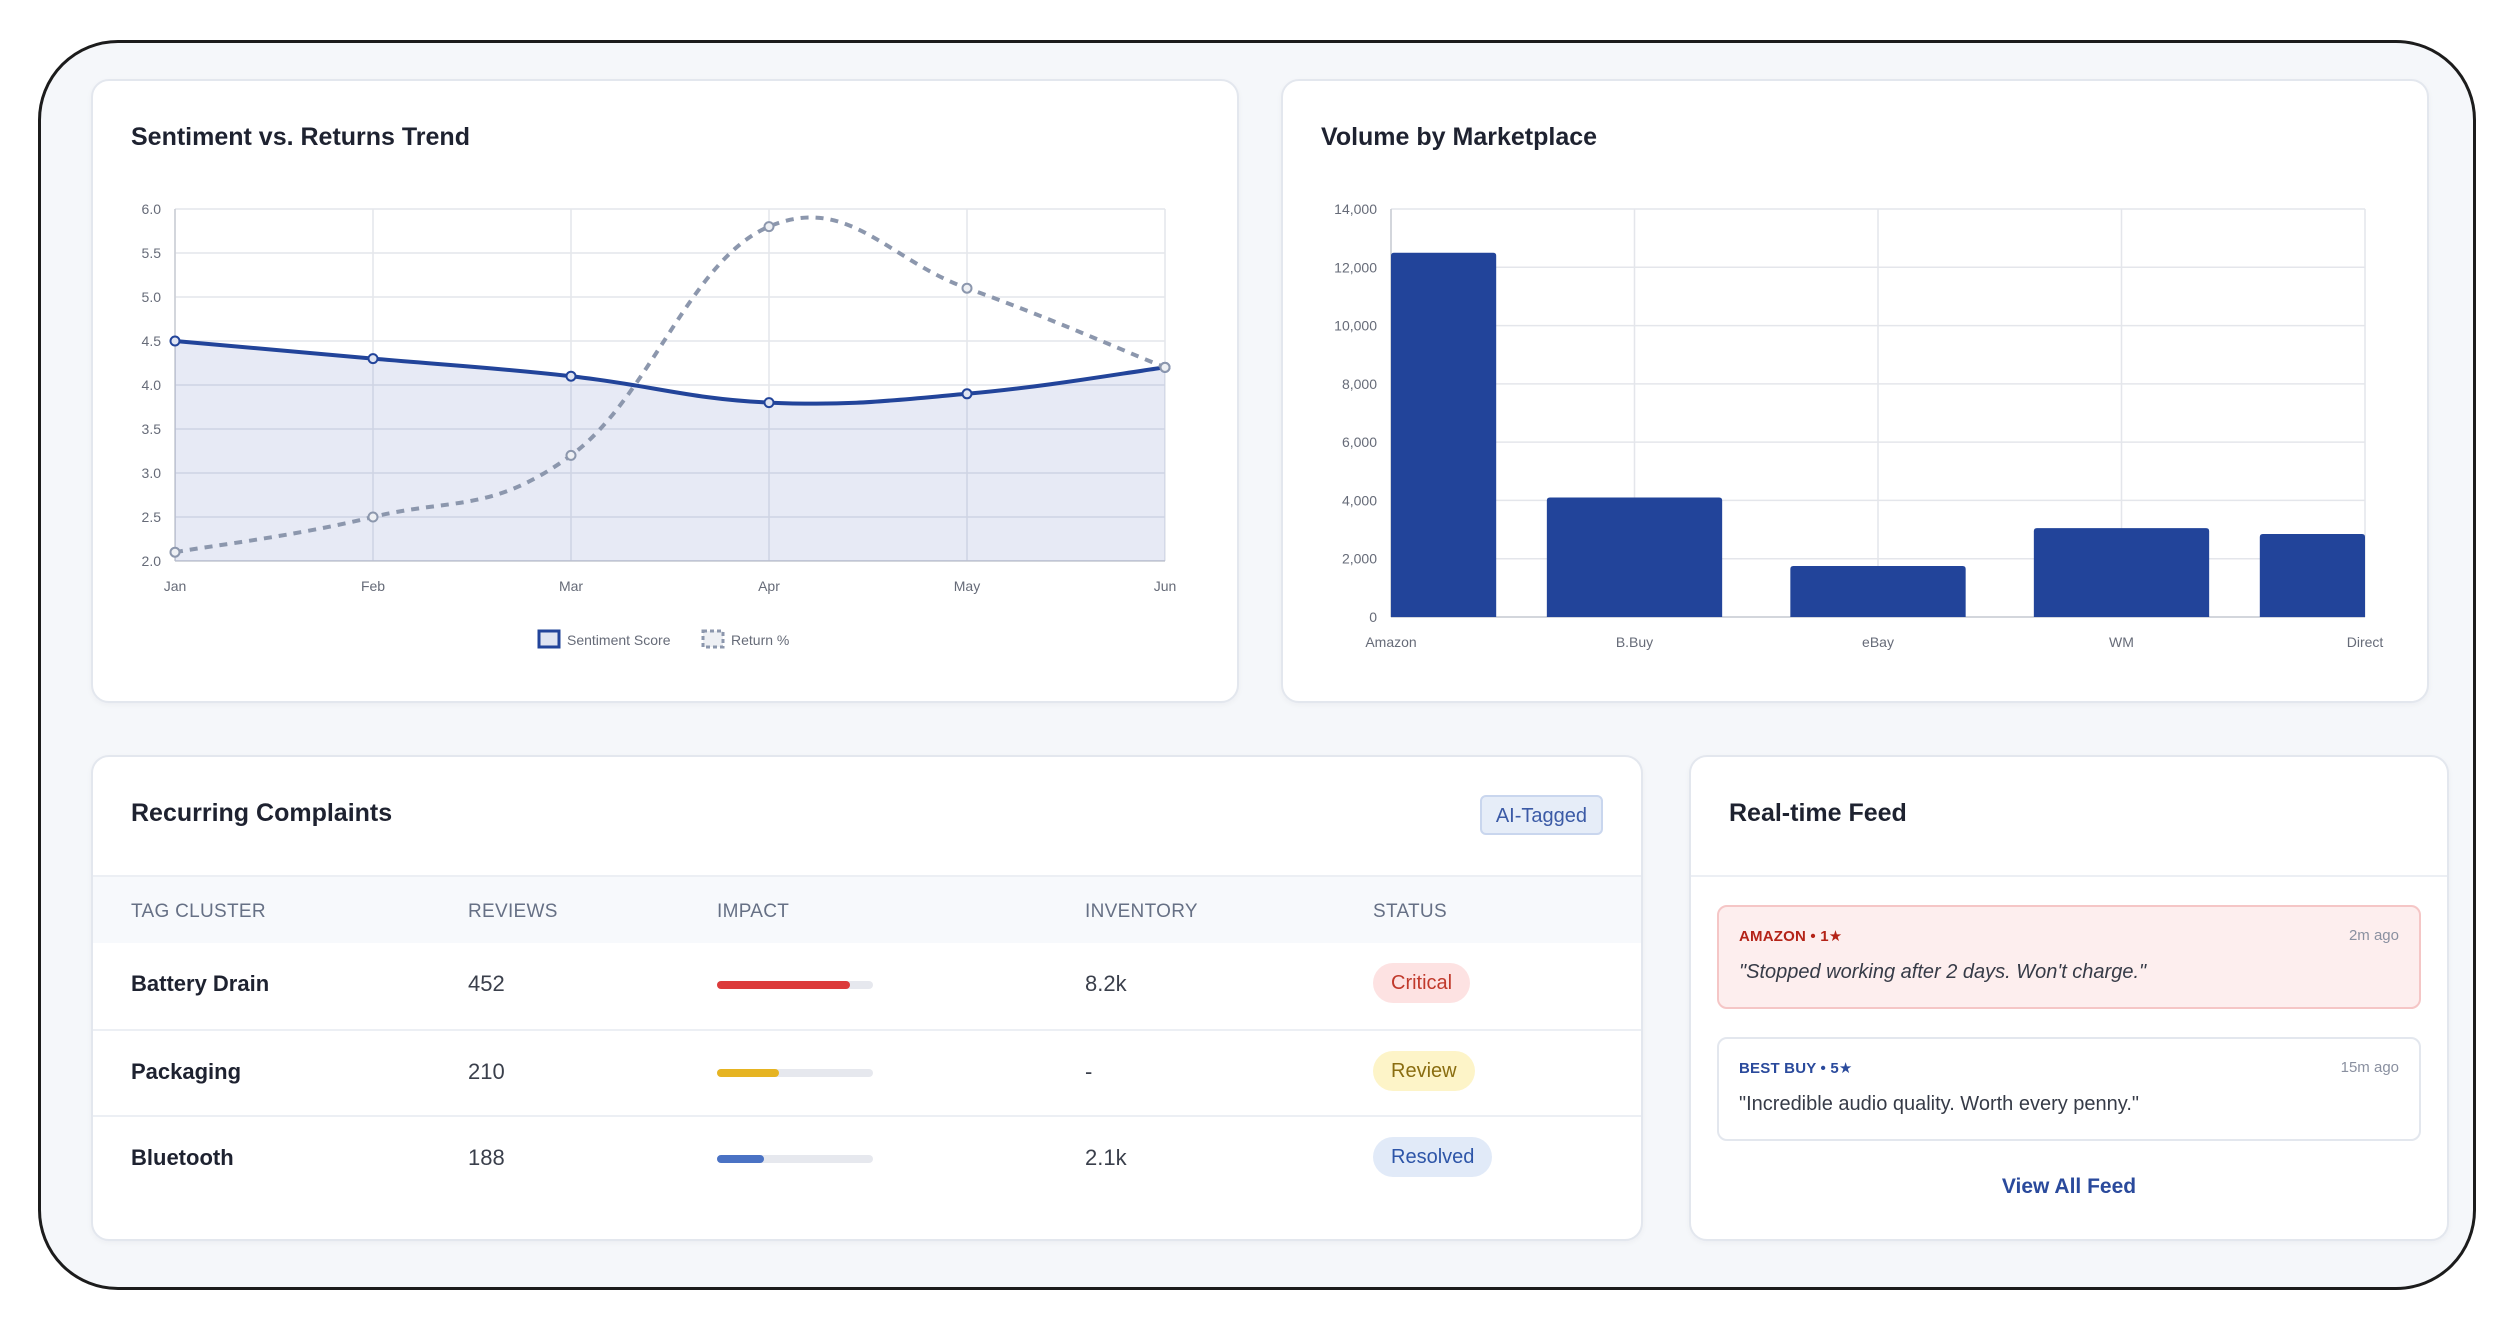 This screenshot has width=2509, height=1321. What do you see at coordinates (1359, 442) in the screenshot?
I see `y-tick-label: 6,000` at bounding box center [1359, 442].